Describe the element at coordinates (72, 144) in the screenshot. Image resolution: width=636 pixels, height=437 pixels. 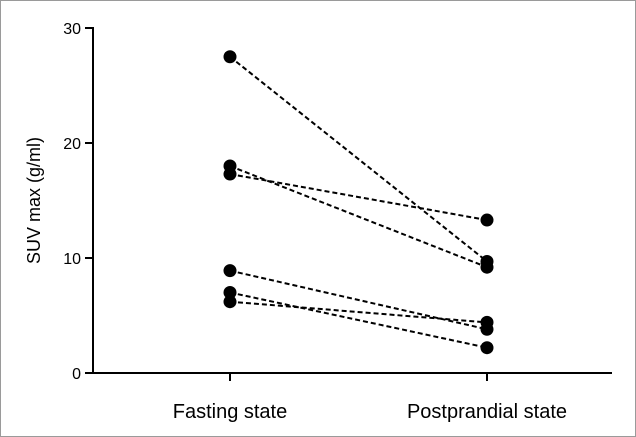
I see `y-tick-label: 20` at that location.